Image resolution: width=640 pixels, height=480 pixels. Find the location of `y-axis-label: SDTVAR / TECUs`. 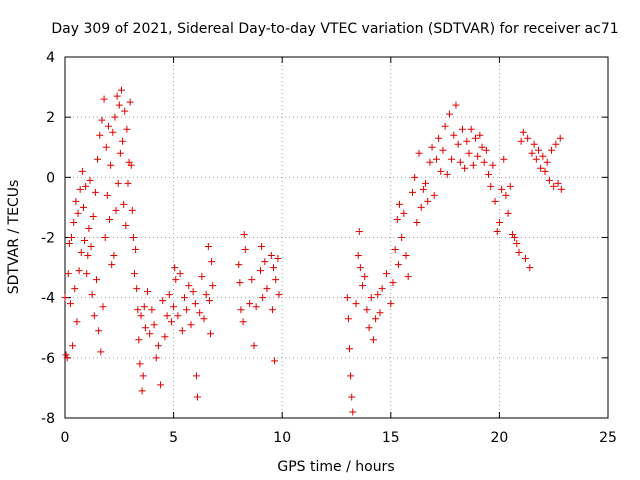

y-axis-label: SDTVAR / TECUs is located at coordinates (14, 237).